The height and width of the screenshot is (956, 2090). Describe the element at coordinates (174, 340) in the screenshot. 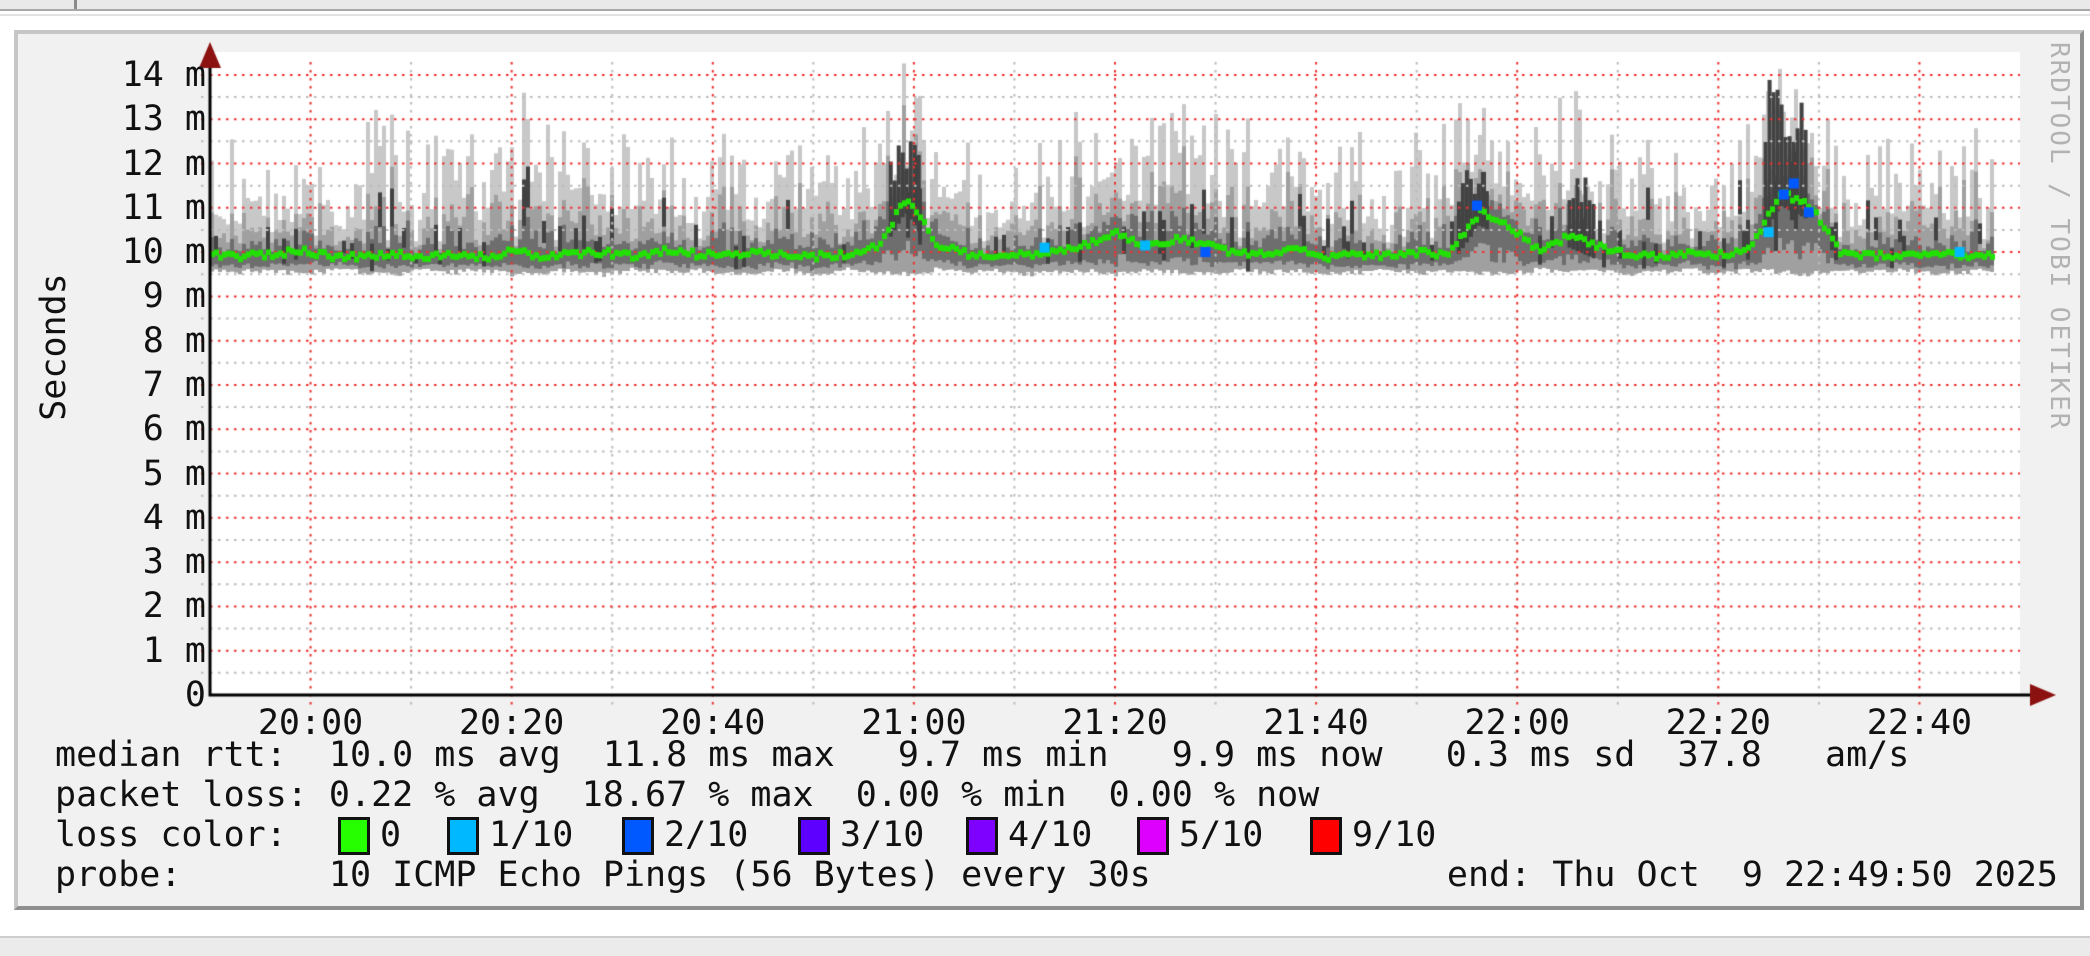

I see `y-tick-label: 8 m` at that location.